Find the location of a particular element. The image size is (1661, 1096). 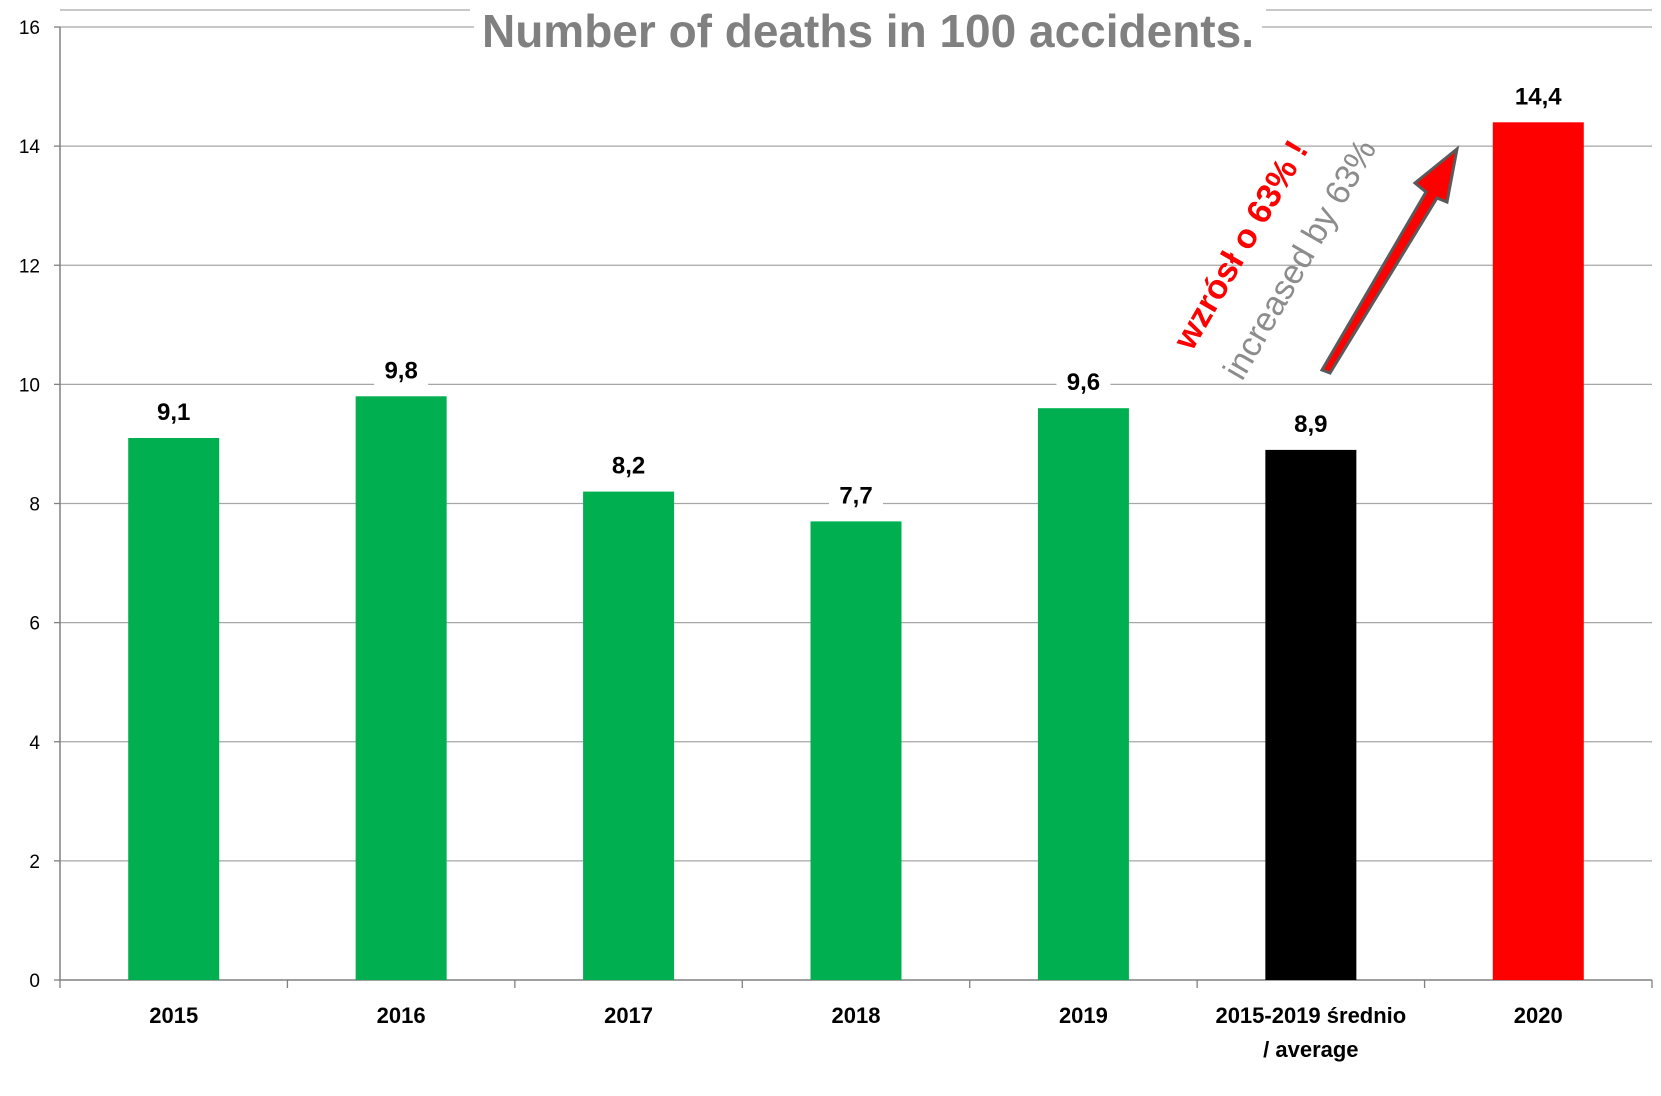

category-label-line: 2015 is located at coordinates (173, 1015).